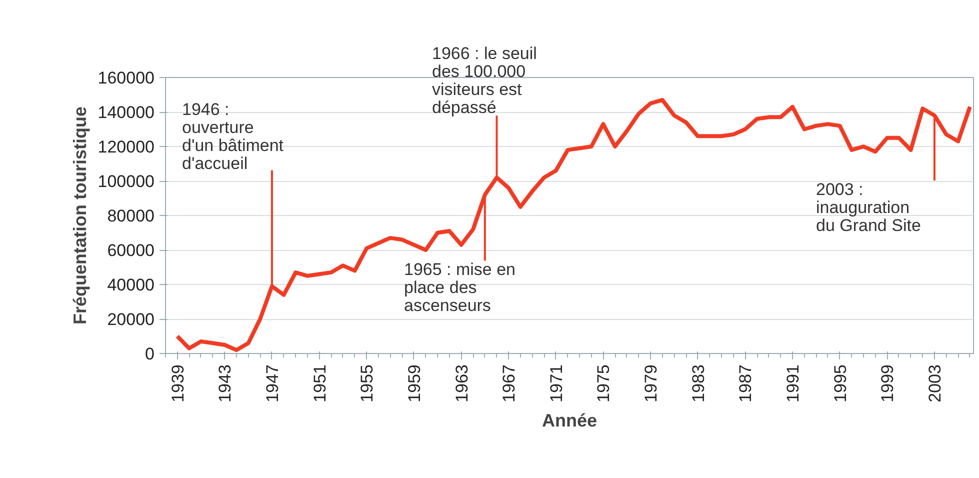  Describe the element at coordinates (150, 354) in the screenshot. I see `y-tick-label: 0` at that location.